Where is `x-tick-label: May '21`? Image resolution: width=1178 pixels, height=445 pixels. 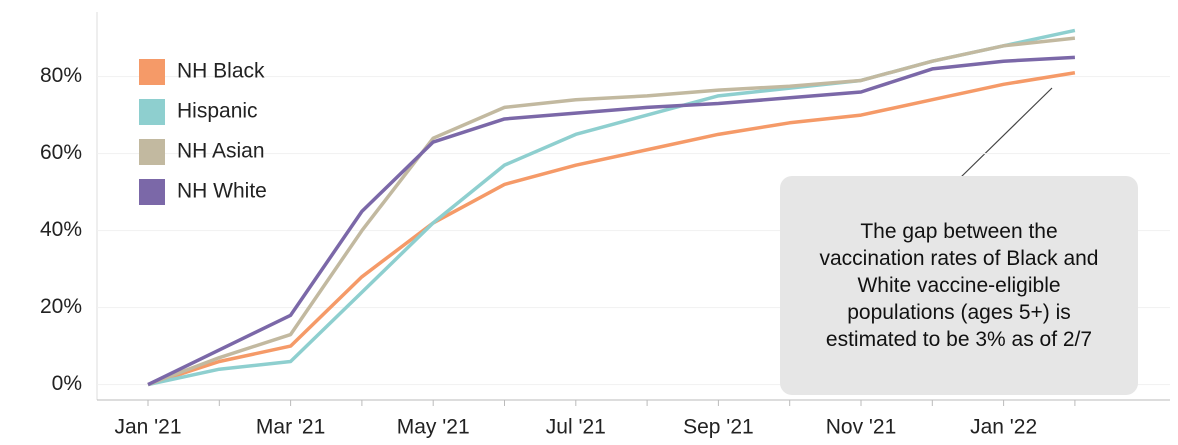 x-tick-label: May '21 is located at coordinates (433, 427).